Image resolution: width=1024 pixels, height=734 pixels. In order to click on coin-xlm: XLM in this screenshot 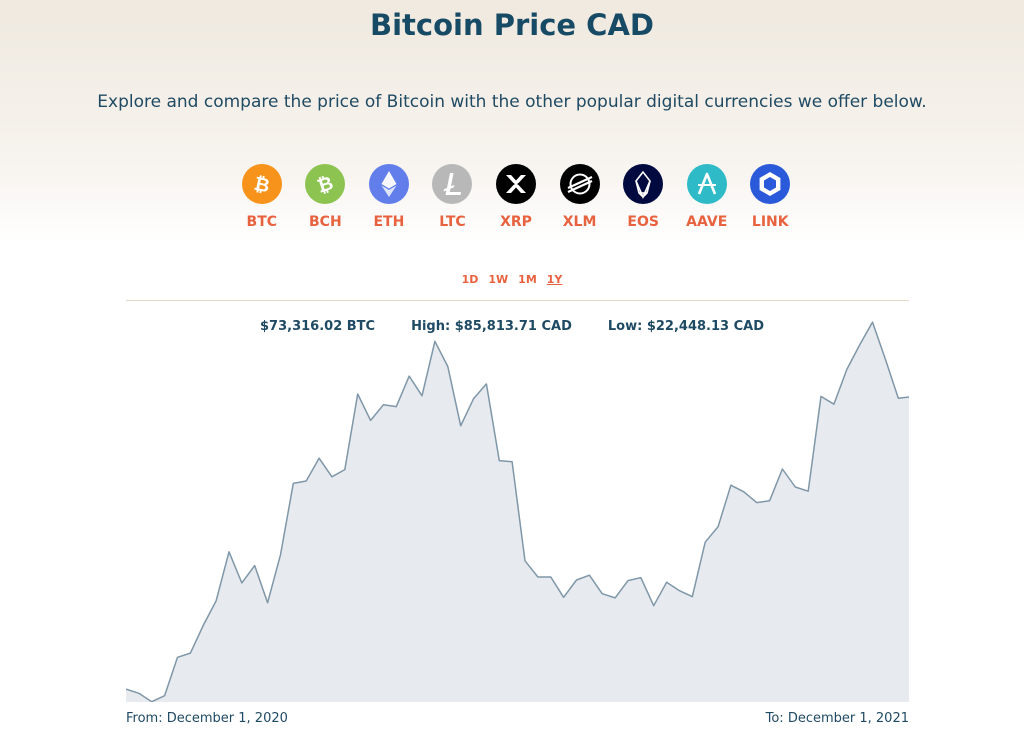, I will do `click(580, 197)`.